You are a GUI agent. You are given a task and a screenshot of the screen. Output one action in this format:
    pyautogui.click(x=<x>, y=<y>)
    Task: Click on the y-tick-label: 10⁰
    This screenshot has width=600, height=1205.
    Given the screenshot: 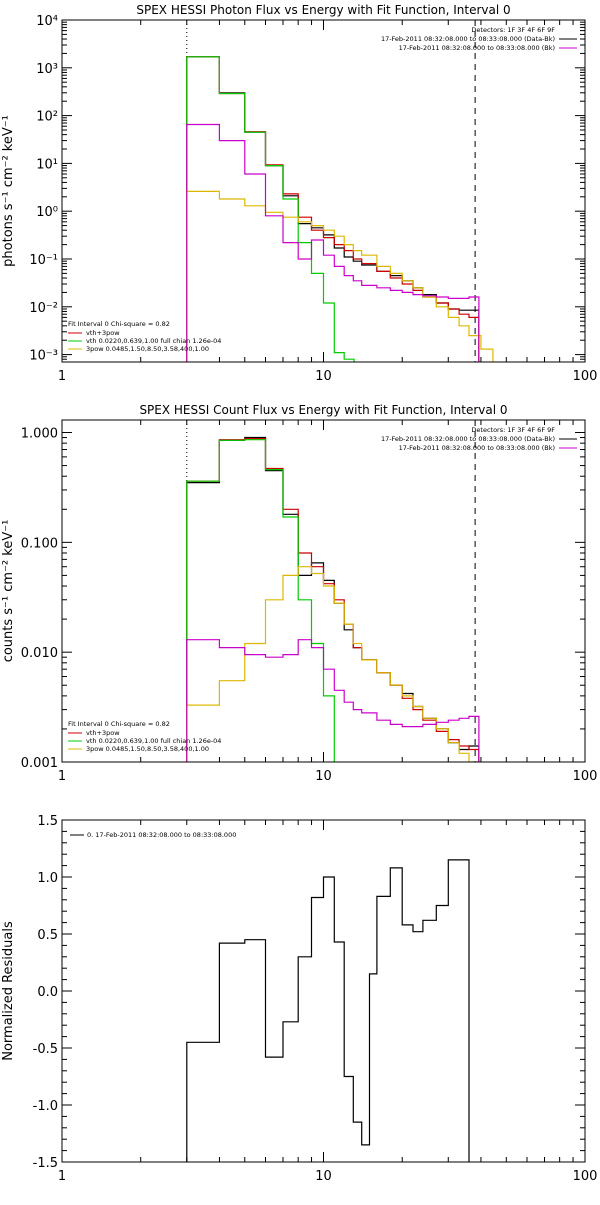 What is the action you would take?
    pyautogui.click(x=47, y=212)
    